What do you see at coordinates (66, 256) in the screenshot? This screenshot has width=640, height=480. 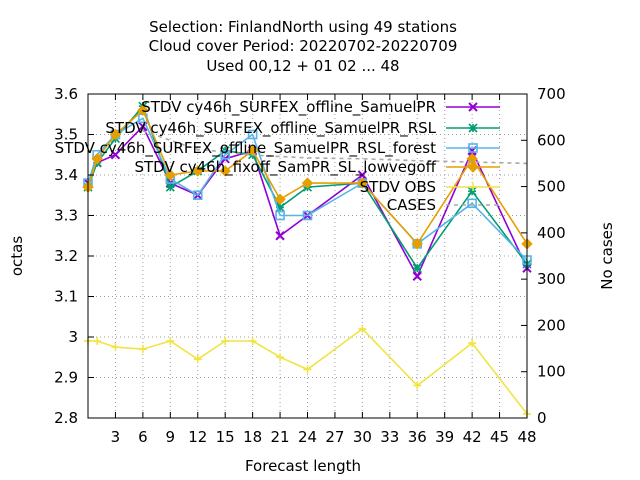 I see `y-tick-label: 3.2` at bounding box center [66, 256].